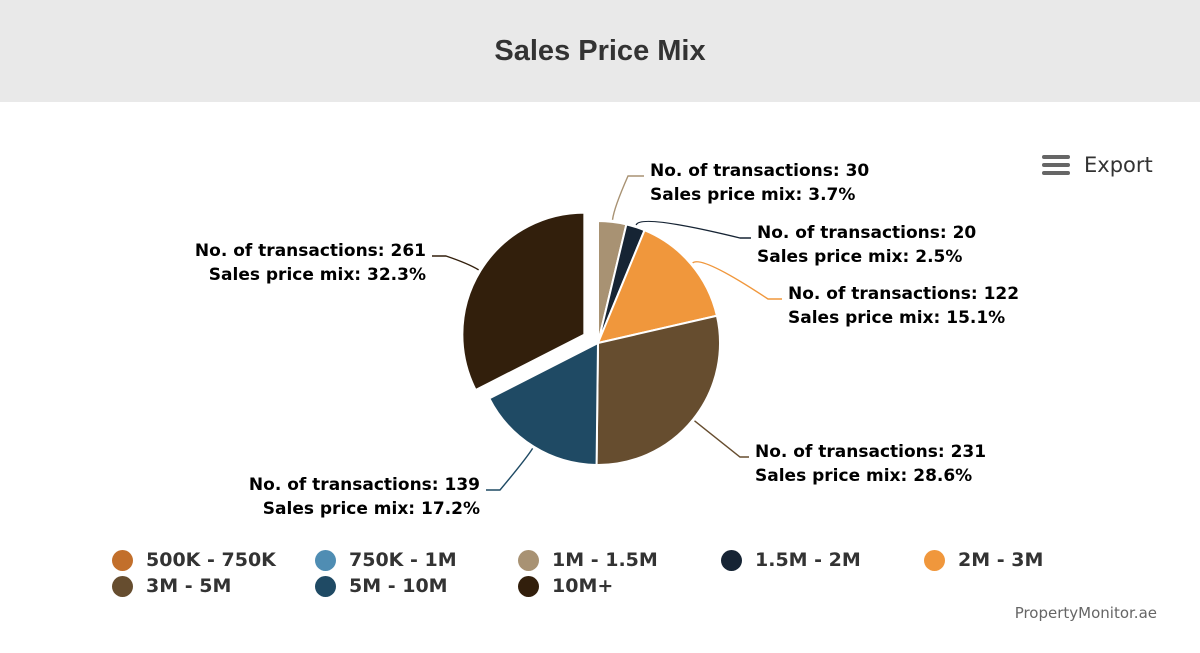 The height and width of the screenshot is (653, 1200). I want to click on legend-item-3m-5m: 3M - 5M, so click(213, 586).